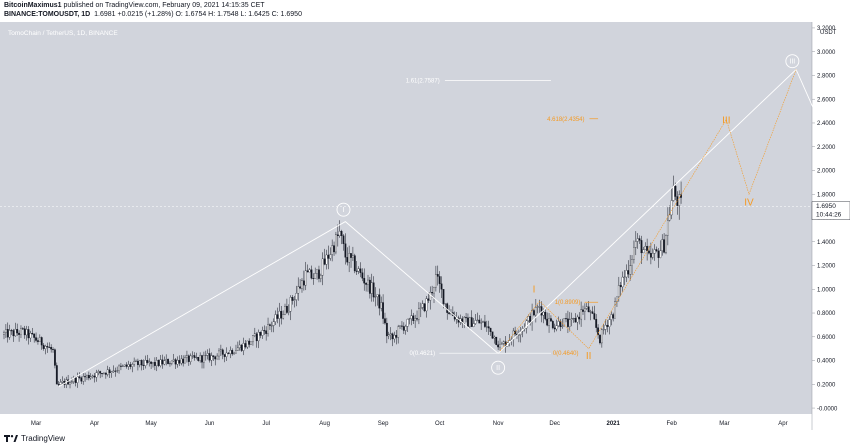  What do you see at coordinates (589, 356) in the screenshot?
I see `wave-label: II` at bounding box center [589, 356].